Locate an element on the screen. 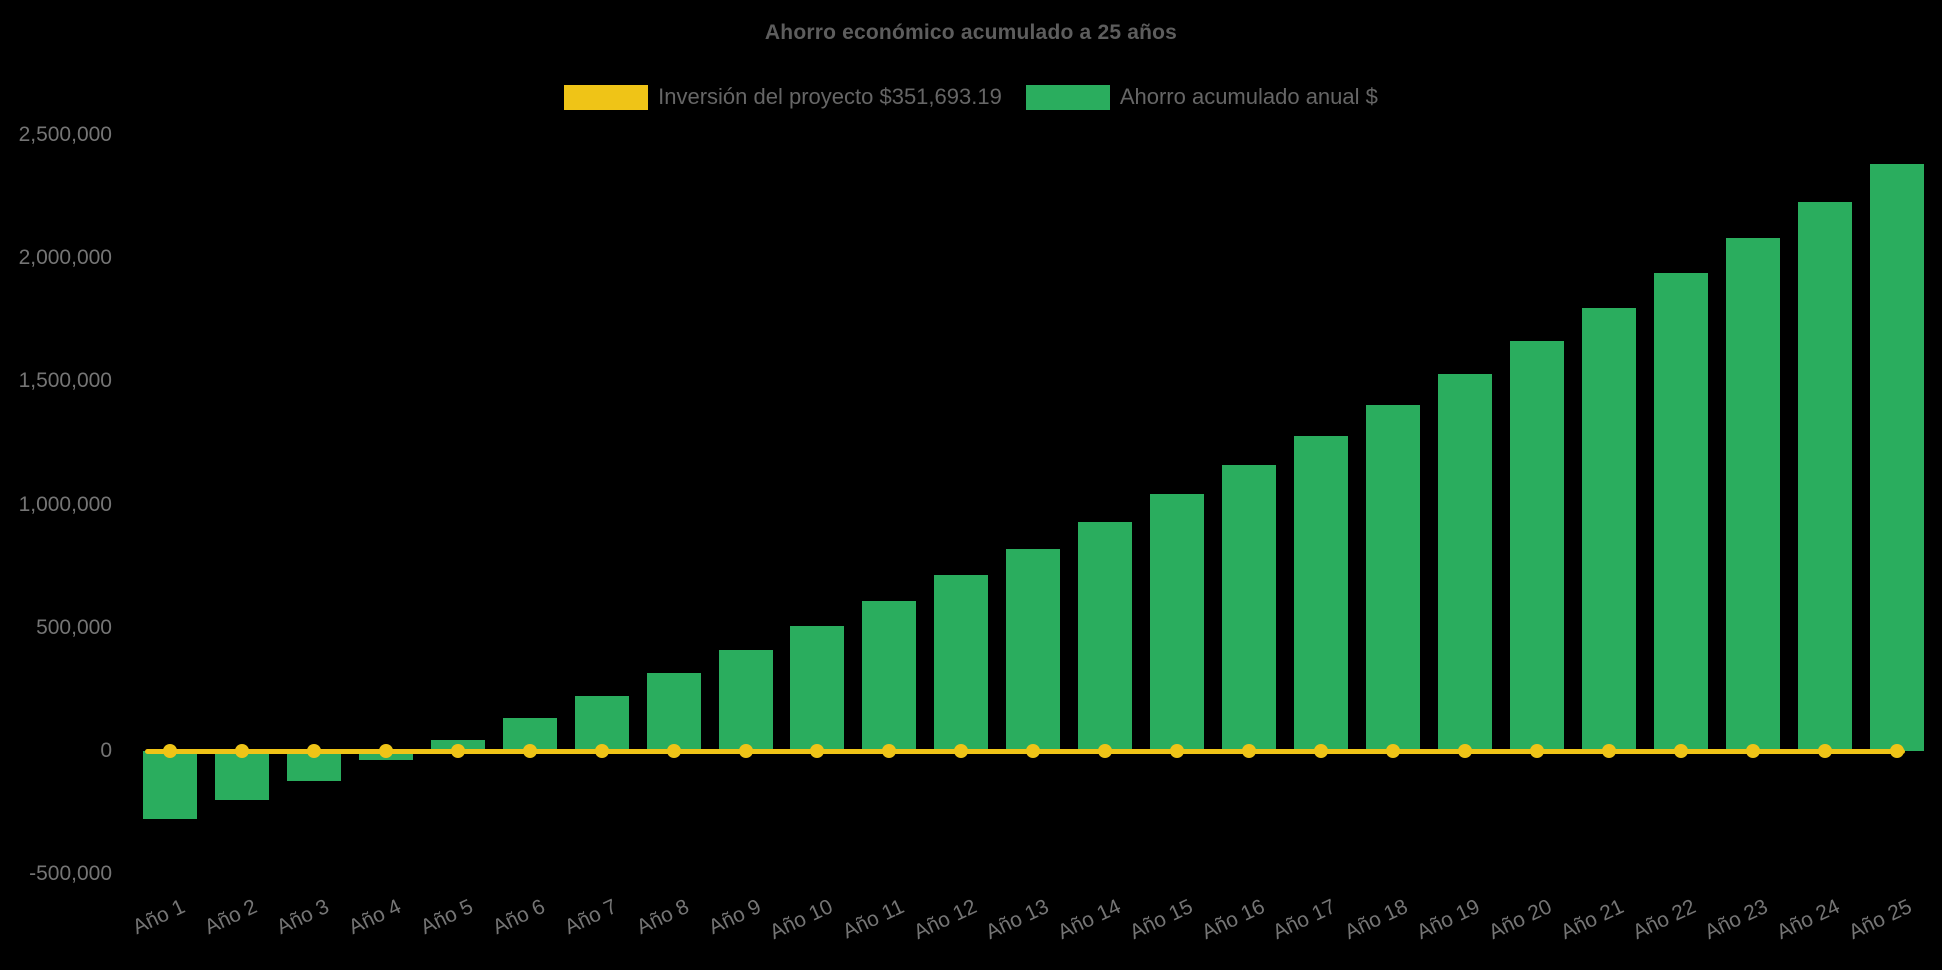  x-axis-label-año-24: Año 24 is located at coordinates (1808, 919).